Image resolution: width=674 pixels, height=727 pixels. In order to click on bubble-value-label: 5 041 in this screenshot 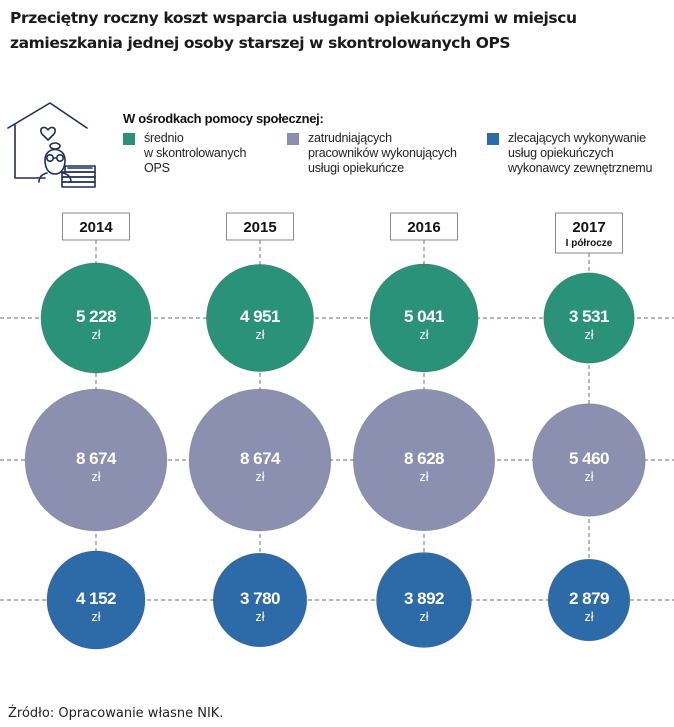, I will do `click(424, 316)`.